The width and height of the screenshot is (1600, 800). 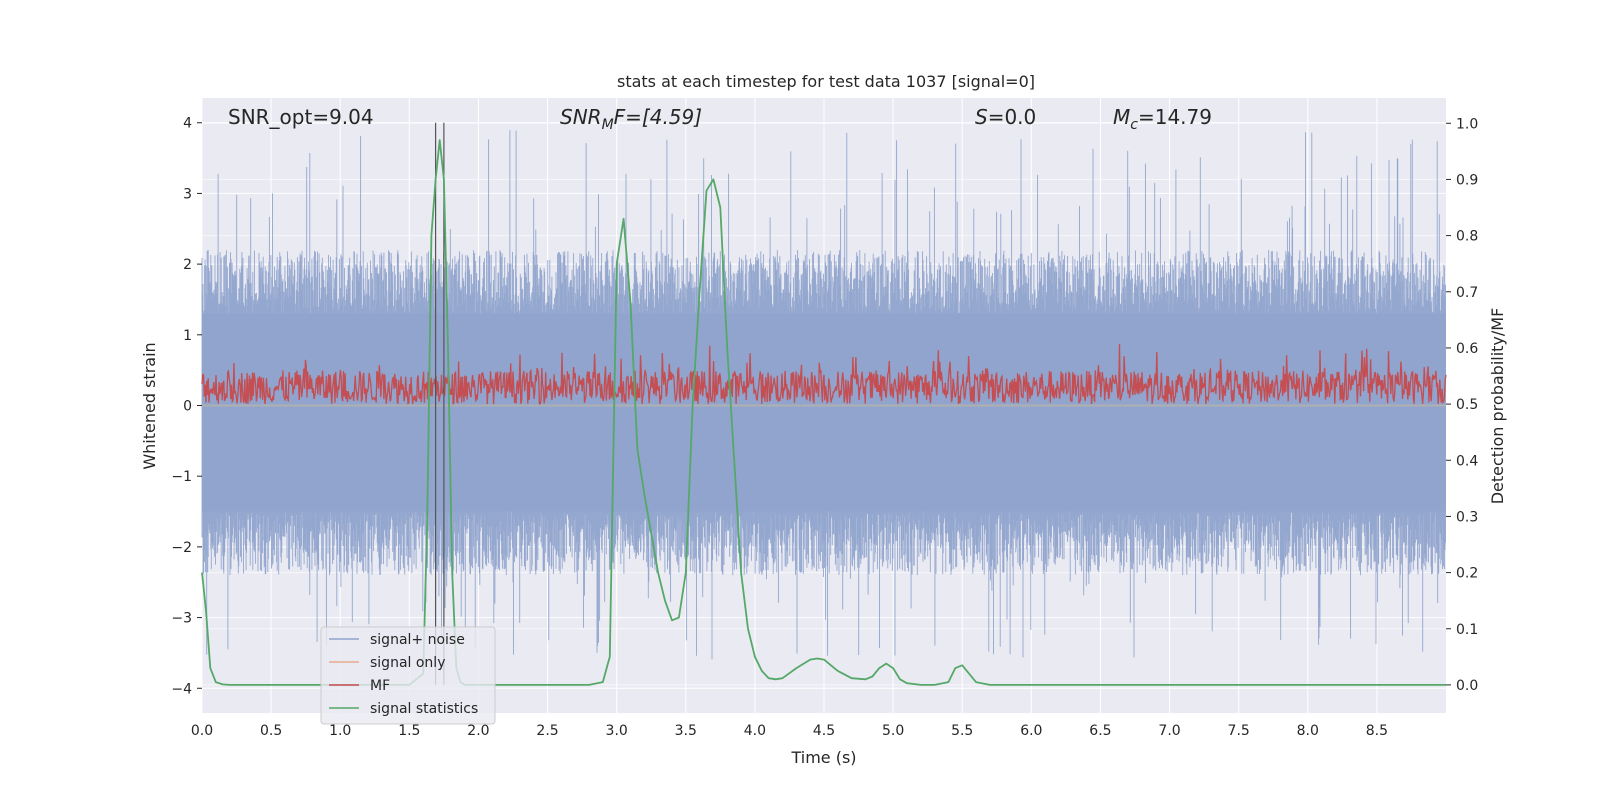 What do you see at coordinates (1100, 731) in the screenshot?
I see `x-tick-label-13: 6.5` at bounding box center [1100, 731].